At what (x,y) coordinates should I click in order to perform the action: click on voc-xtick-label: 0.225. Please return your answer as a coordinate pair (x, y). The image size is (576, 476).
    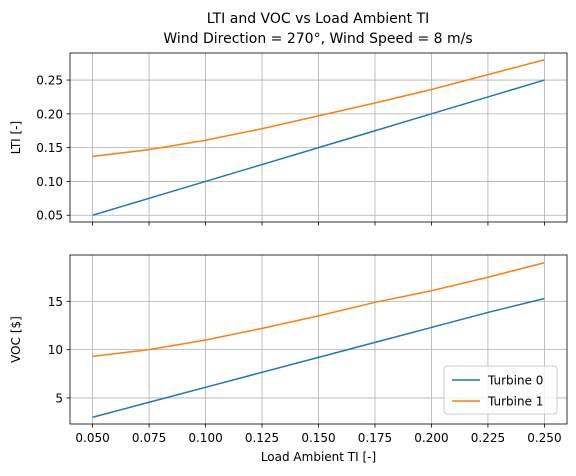
    Looking at the image, I should click on (488, 438).